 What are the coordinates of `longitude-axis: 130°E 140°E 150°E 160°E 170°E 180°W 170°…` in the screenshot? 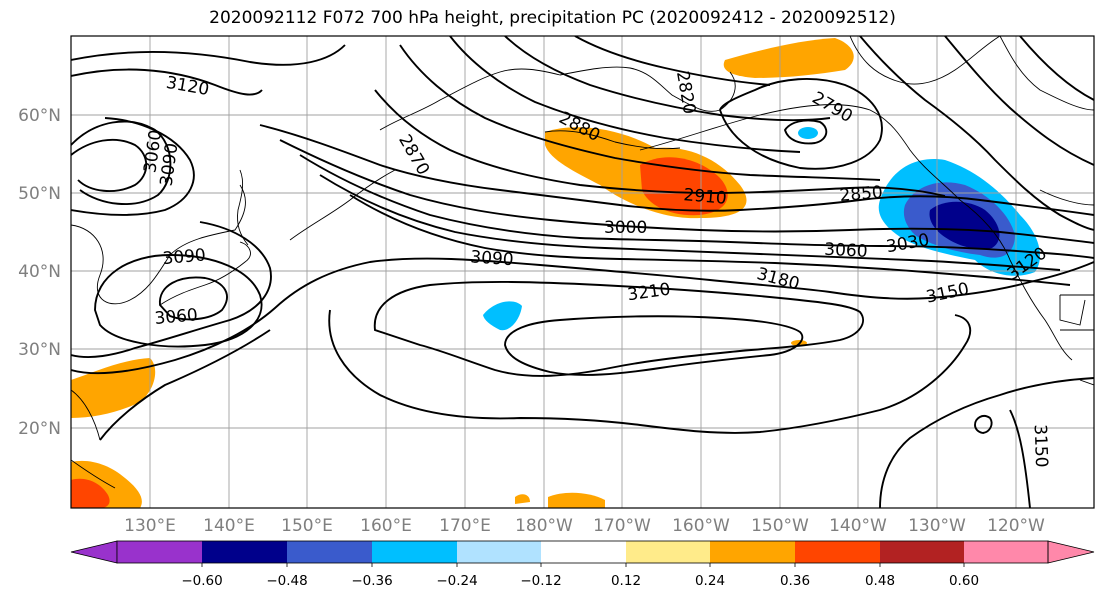 It's located at (584, 526).